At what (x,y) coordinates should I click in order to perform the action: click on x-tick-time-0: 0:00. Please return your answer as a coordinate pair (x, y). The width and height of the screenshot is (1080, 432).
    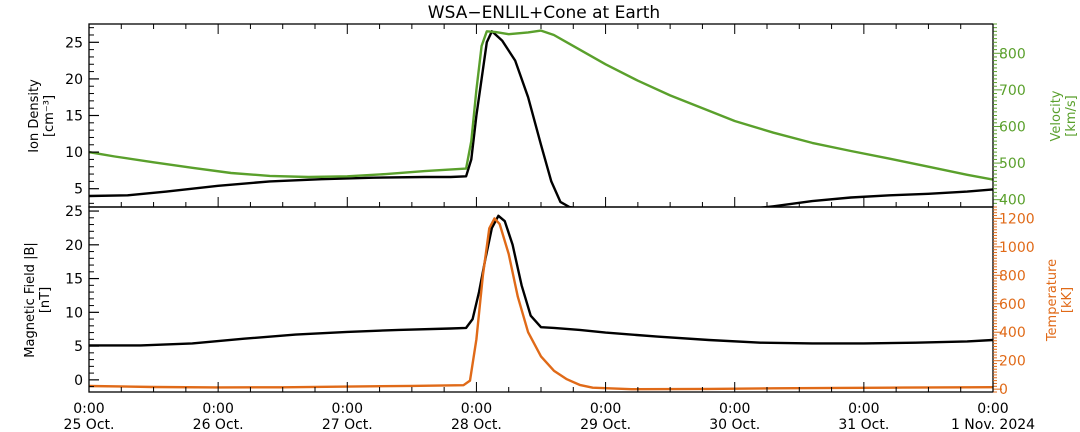
    Looking at the image, I should click on (88, 409).